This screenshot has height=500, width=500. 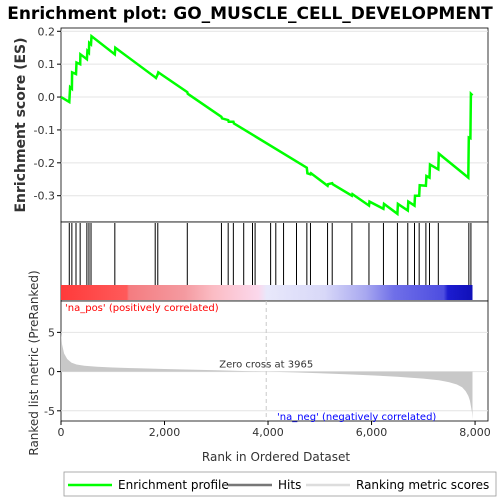 What do you see at coordinates (44, 163) in the screenshot?
I see `es-y-tick-label: -0.2` at bounding box center [44, 163].